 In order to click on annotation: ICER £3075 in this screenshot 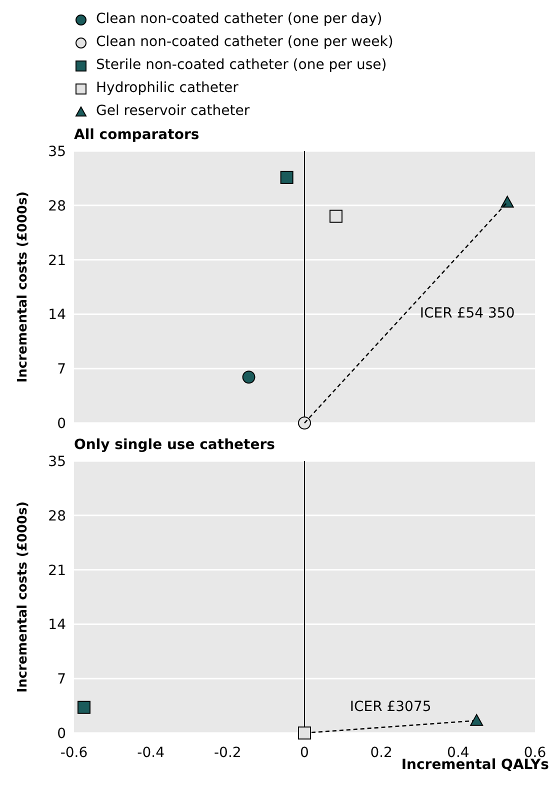, I will do `click(391, 706)`.